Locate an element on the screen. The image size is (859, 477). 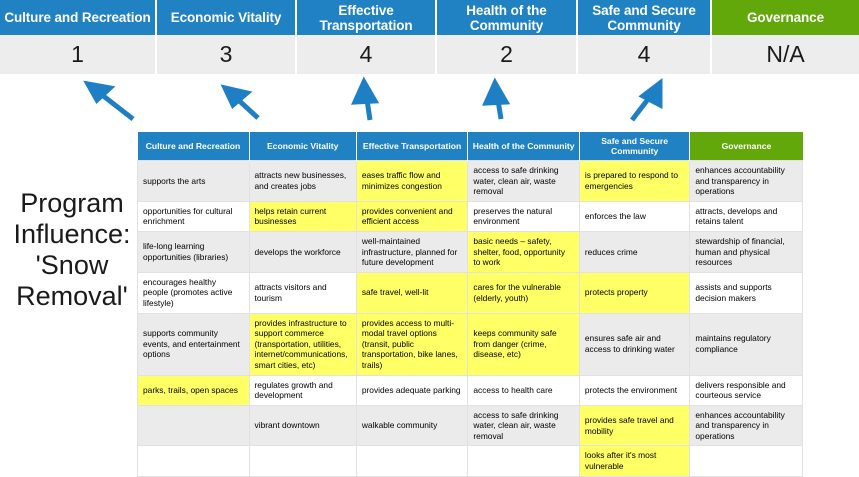
scorecard-value-economic-vitality: 3 is located at coordinates (227, 54).